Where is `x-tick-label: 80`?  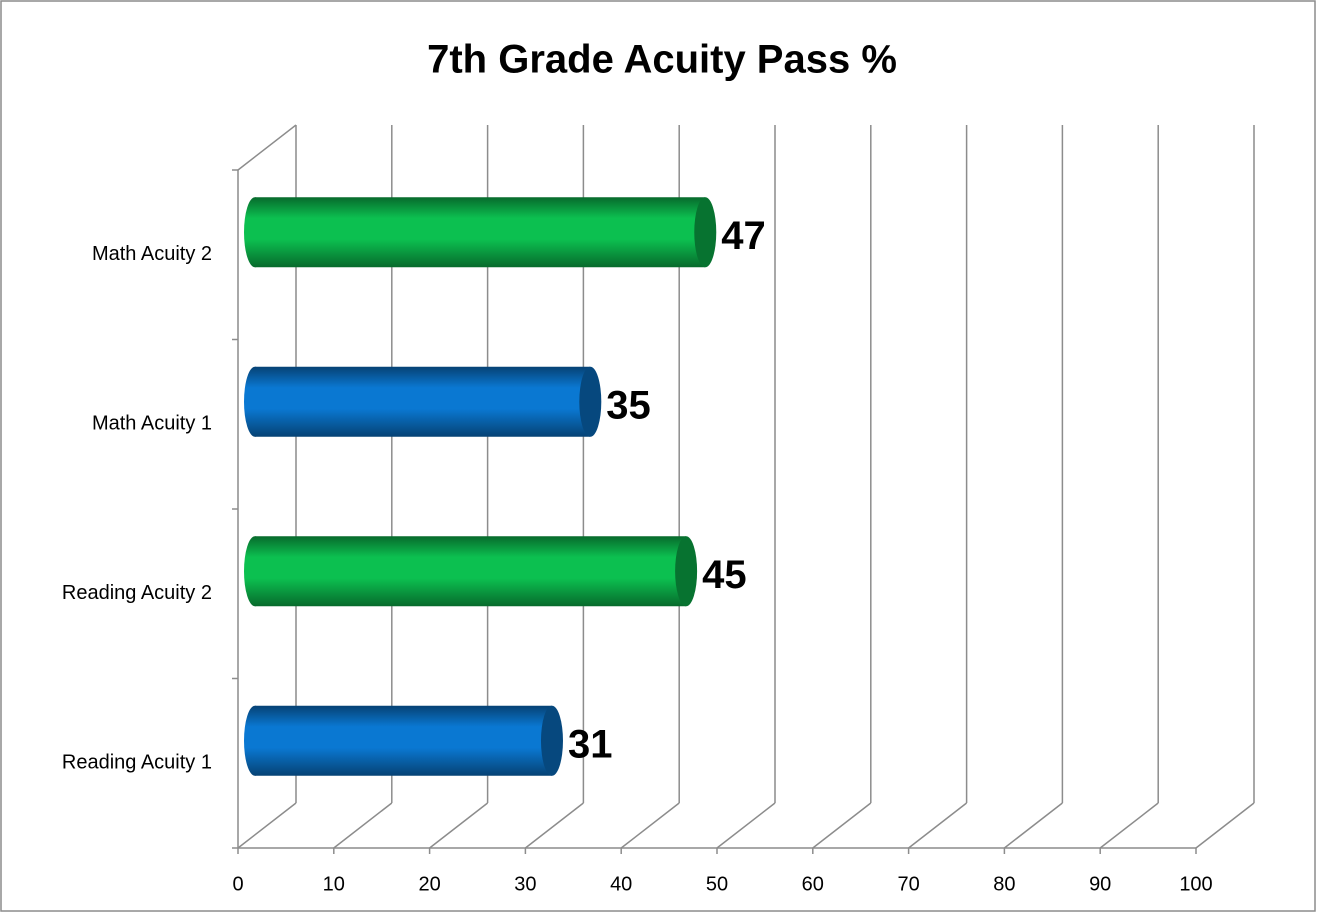 x-tick-label: 80 is located at coordinates (1004, 884).